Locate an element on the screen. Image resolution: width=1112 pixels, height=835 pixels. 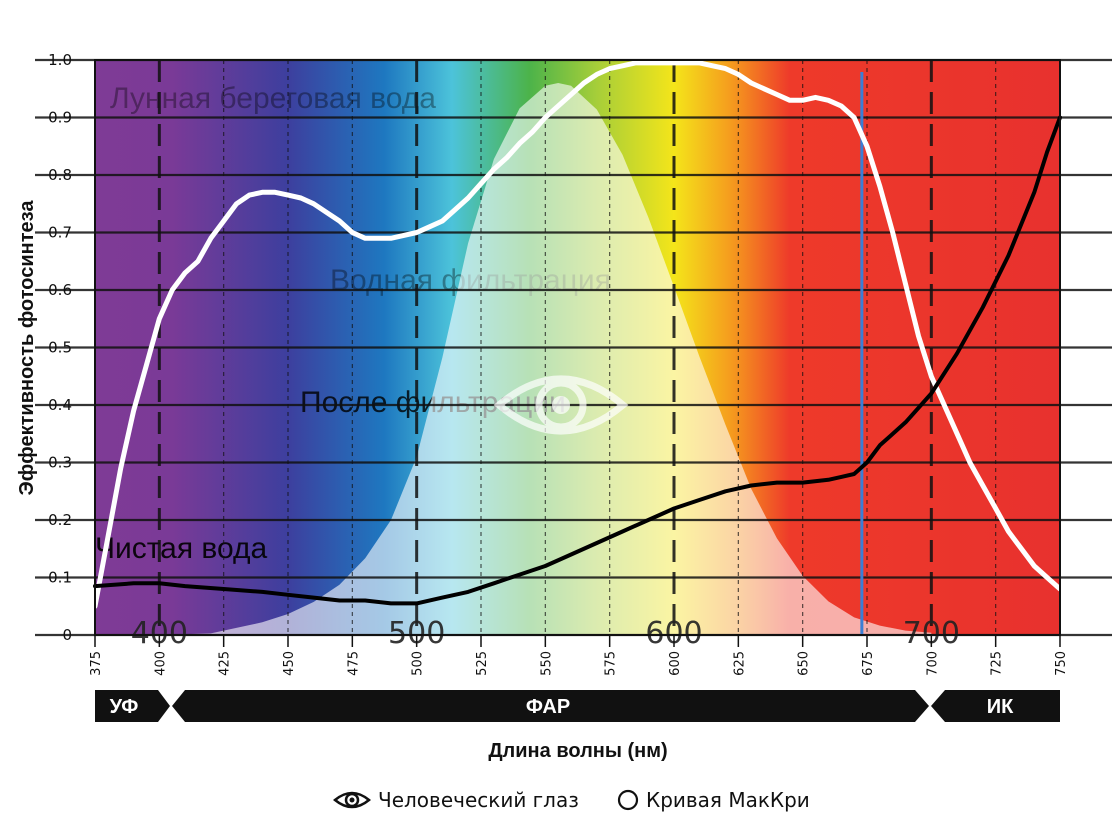
band-uv is located at coordinates (132, 706).